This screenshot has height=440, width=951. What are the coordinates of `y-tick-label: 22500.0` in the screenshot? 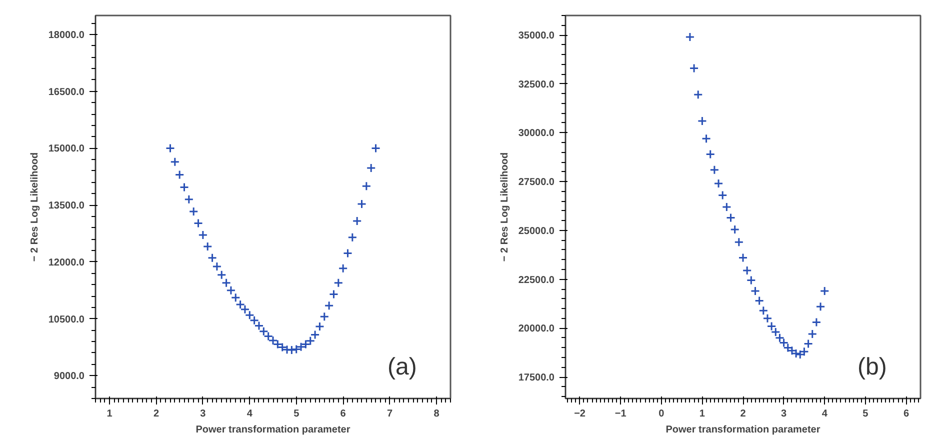 It's located at (536, 280).